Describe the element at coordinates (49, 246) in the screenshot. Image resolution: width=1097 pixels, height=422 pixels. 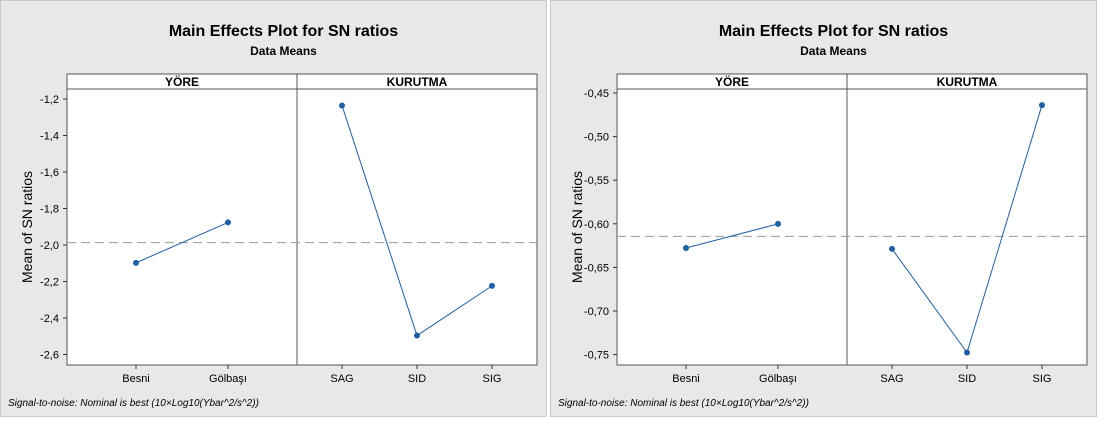
I see `y-tick-label: -2,0` at that location.